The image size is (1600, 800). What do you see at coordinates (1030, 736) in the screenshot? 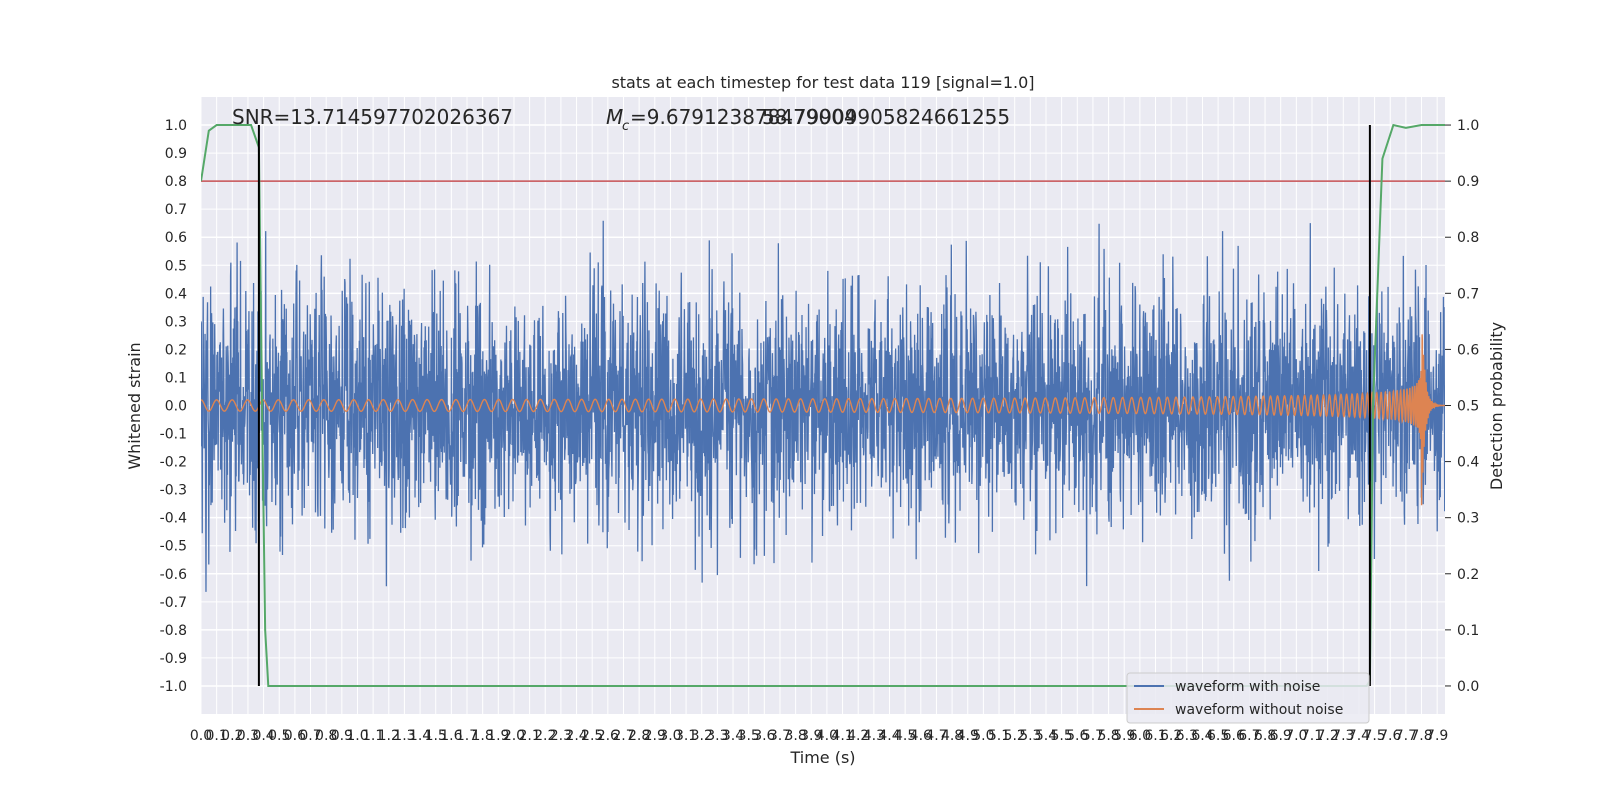
I see `x-tick-label: 5.3` at bounding box center [1030, 736].